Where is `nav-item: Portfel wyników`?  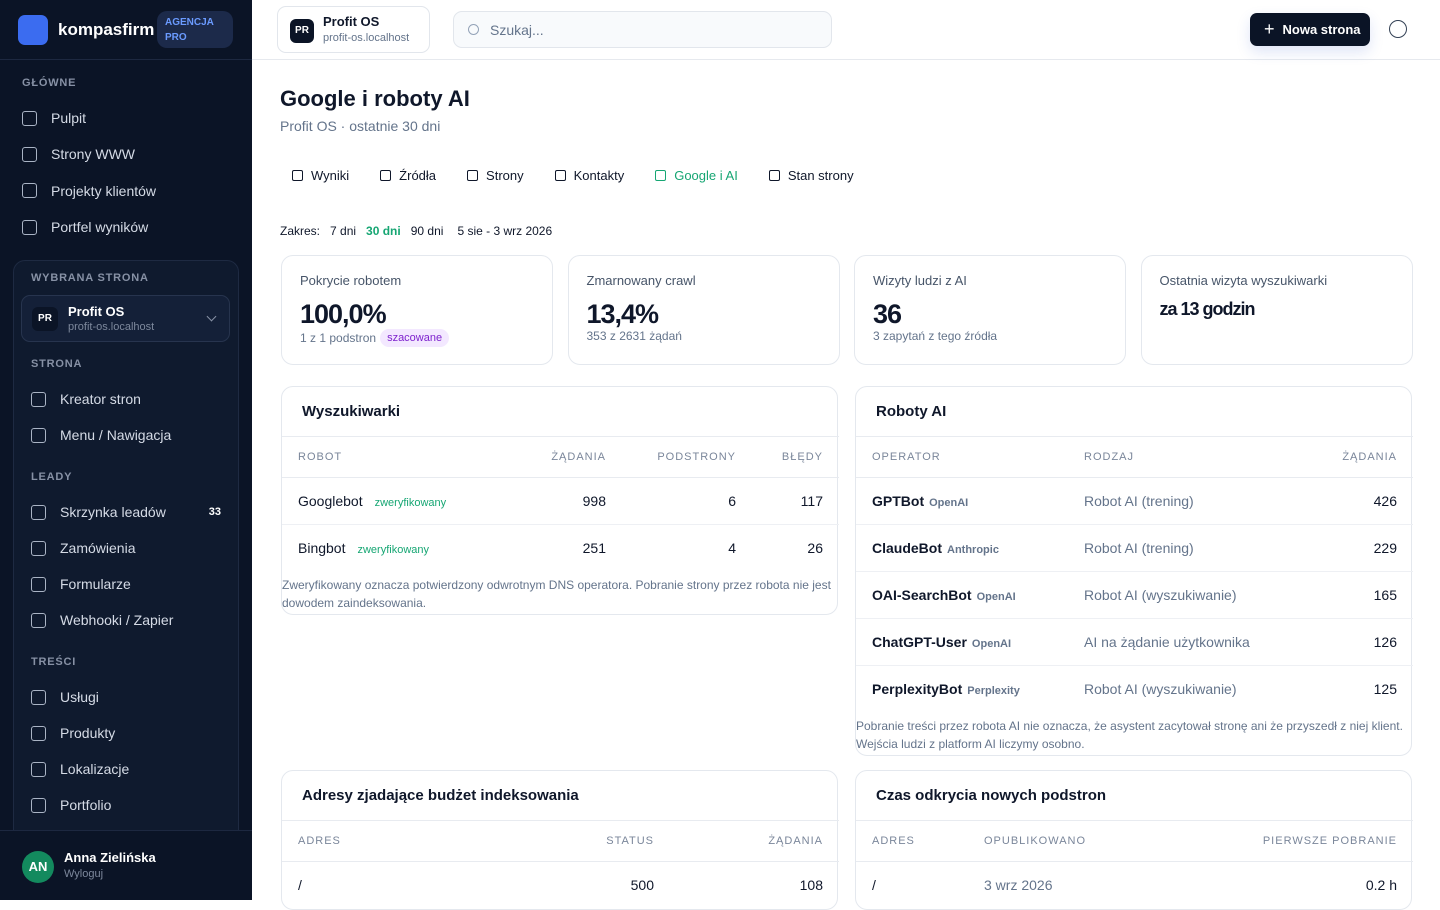
nav-item: Portfel wyników is located at coordinates (127, 227).